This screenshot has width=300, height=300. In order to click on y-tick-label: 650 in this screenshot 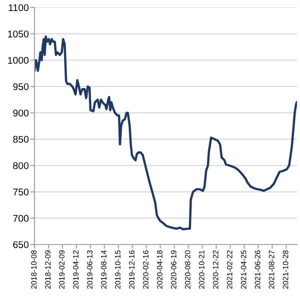, I will do `click(21, 244)`.